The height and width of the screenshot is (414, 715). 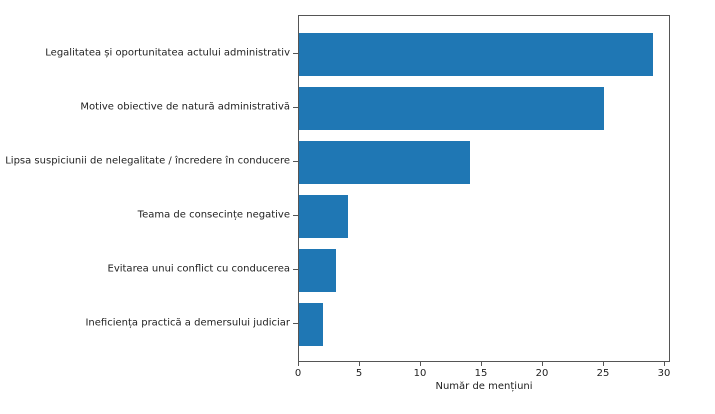 What do you see at coordinates (213, 215) in the screenshot?
I see `category-label: Teama de consecințe negative` at bounding box center [213, 215].